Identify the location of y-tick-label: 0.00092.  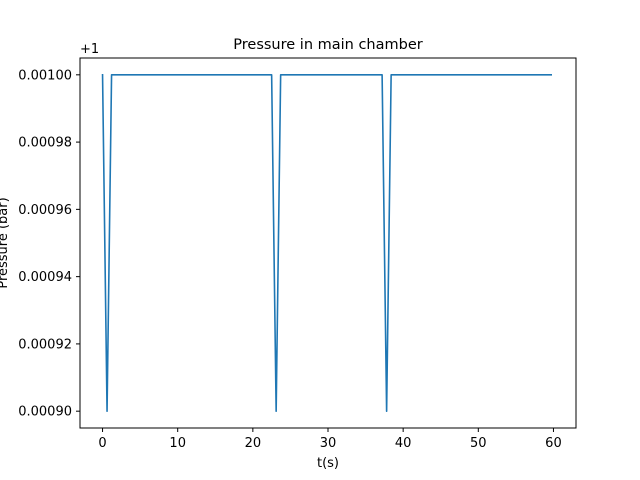
(45, 344).